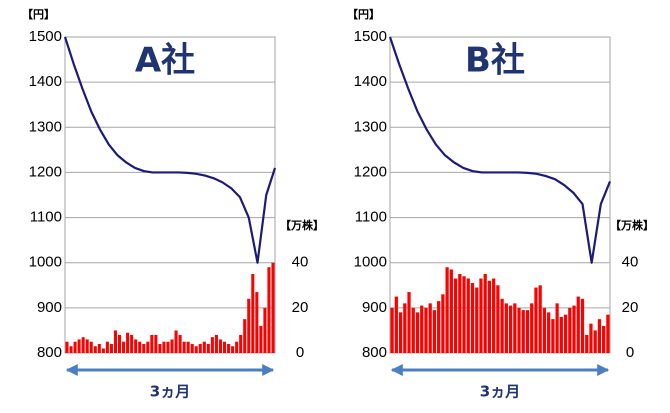 The width and height of the screenshot is (670, 413). Describe the element at coordinates (630, 262) in the screenshot. I see `y2-tick-label: 40` at that location.